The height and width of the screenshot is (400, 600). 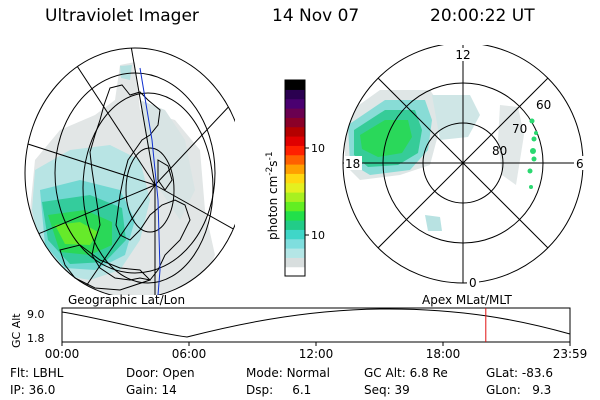 What do you see at coordinates (189, 354) in the screenshot?
I see `orbit-xtick-0600: 06:00` at bounding box center [189, 354].